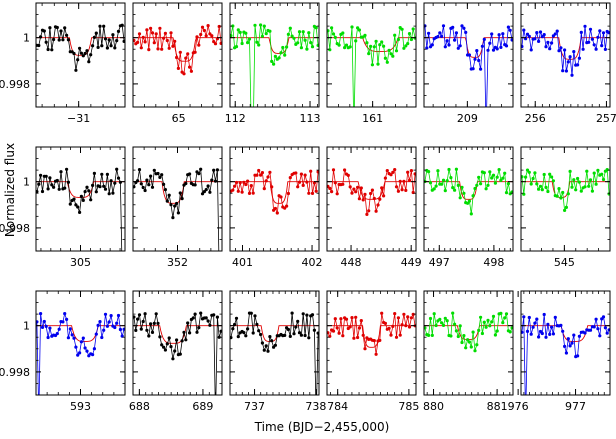 The height and width of the screenshot is (439, 616). Describe the element at coordinates (372, 118) in the screenshot. I see `x-tick-label: 161` at that location.